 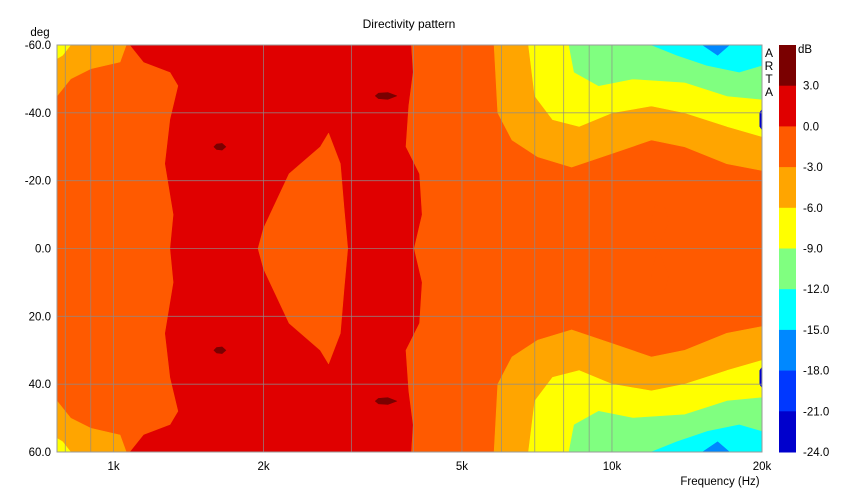 I want to click on y-tick-label-2: -20.0, so click(x=38, y=182).